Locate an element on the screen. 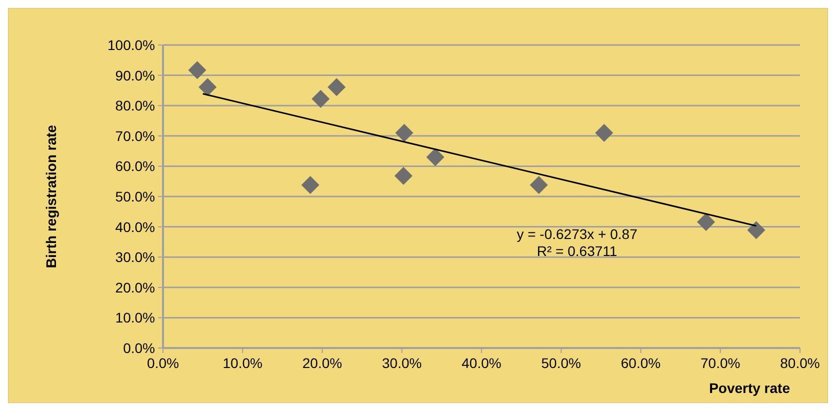 This screenshot has height=411, width=836. y-tick-label: 100.0% is located at coordinates (131, 45).